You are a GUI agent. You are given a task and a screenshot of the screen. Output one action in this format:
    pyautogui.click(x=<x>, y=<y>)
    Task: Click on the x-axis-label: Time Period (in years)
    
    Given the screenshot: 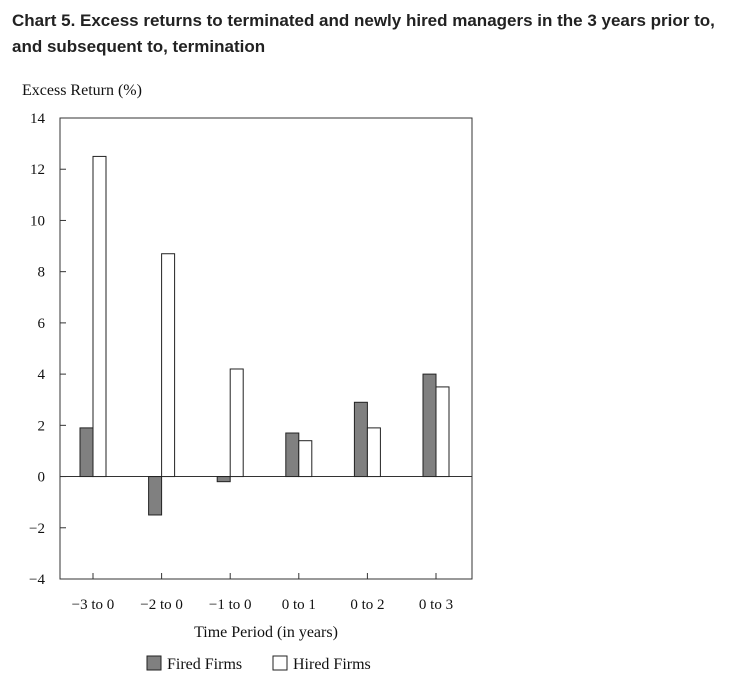 What is the action you would take?
    pyautogui.click(x=266, y=632)
    